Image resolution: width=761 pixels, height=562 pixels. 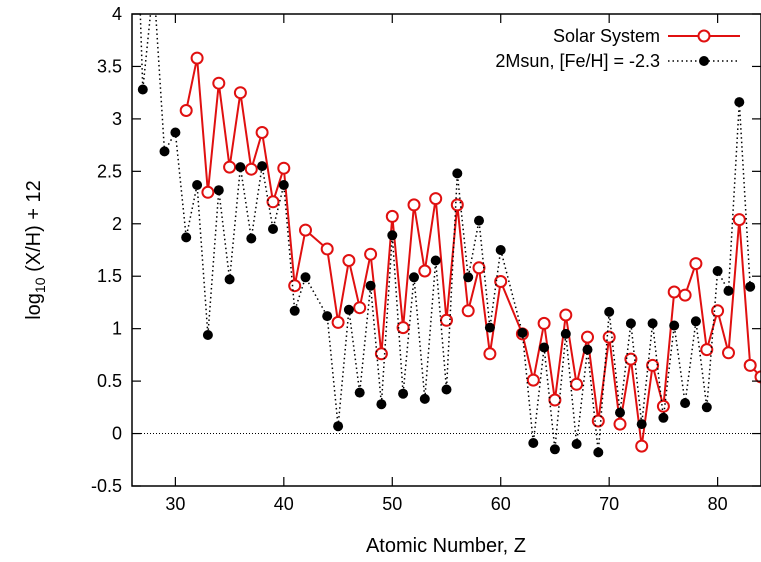 What do you see at coordinates (117, 329) in the screenshot?
I see `y-tick-label: 1` at bounding box center [117, 329].